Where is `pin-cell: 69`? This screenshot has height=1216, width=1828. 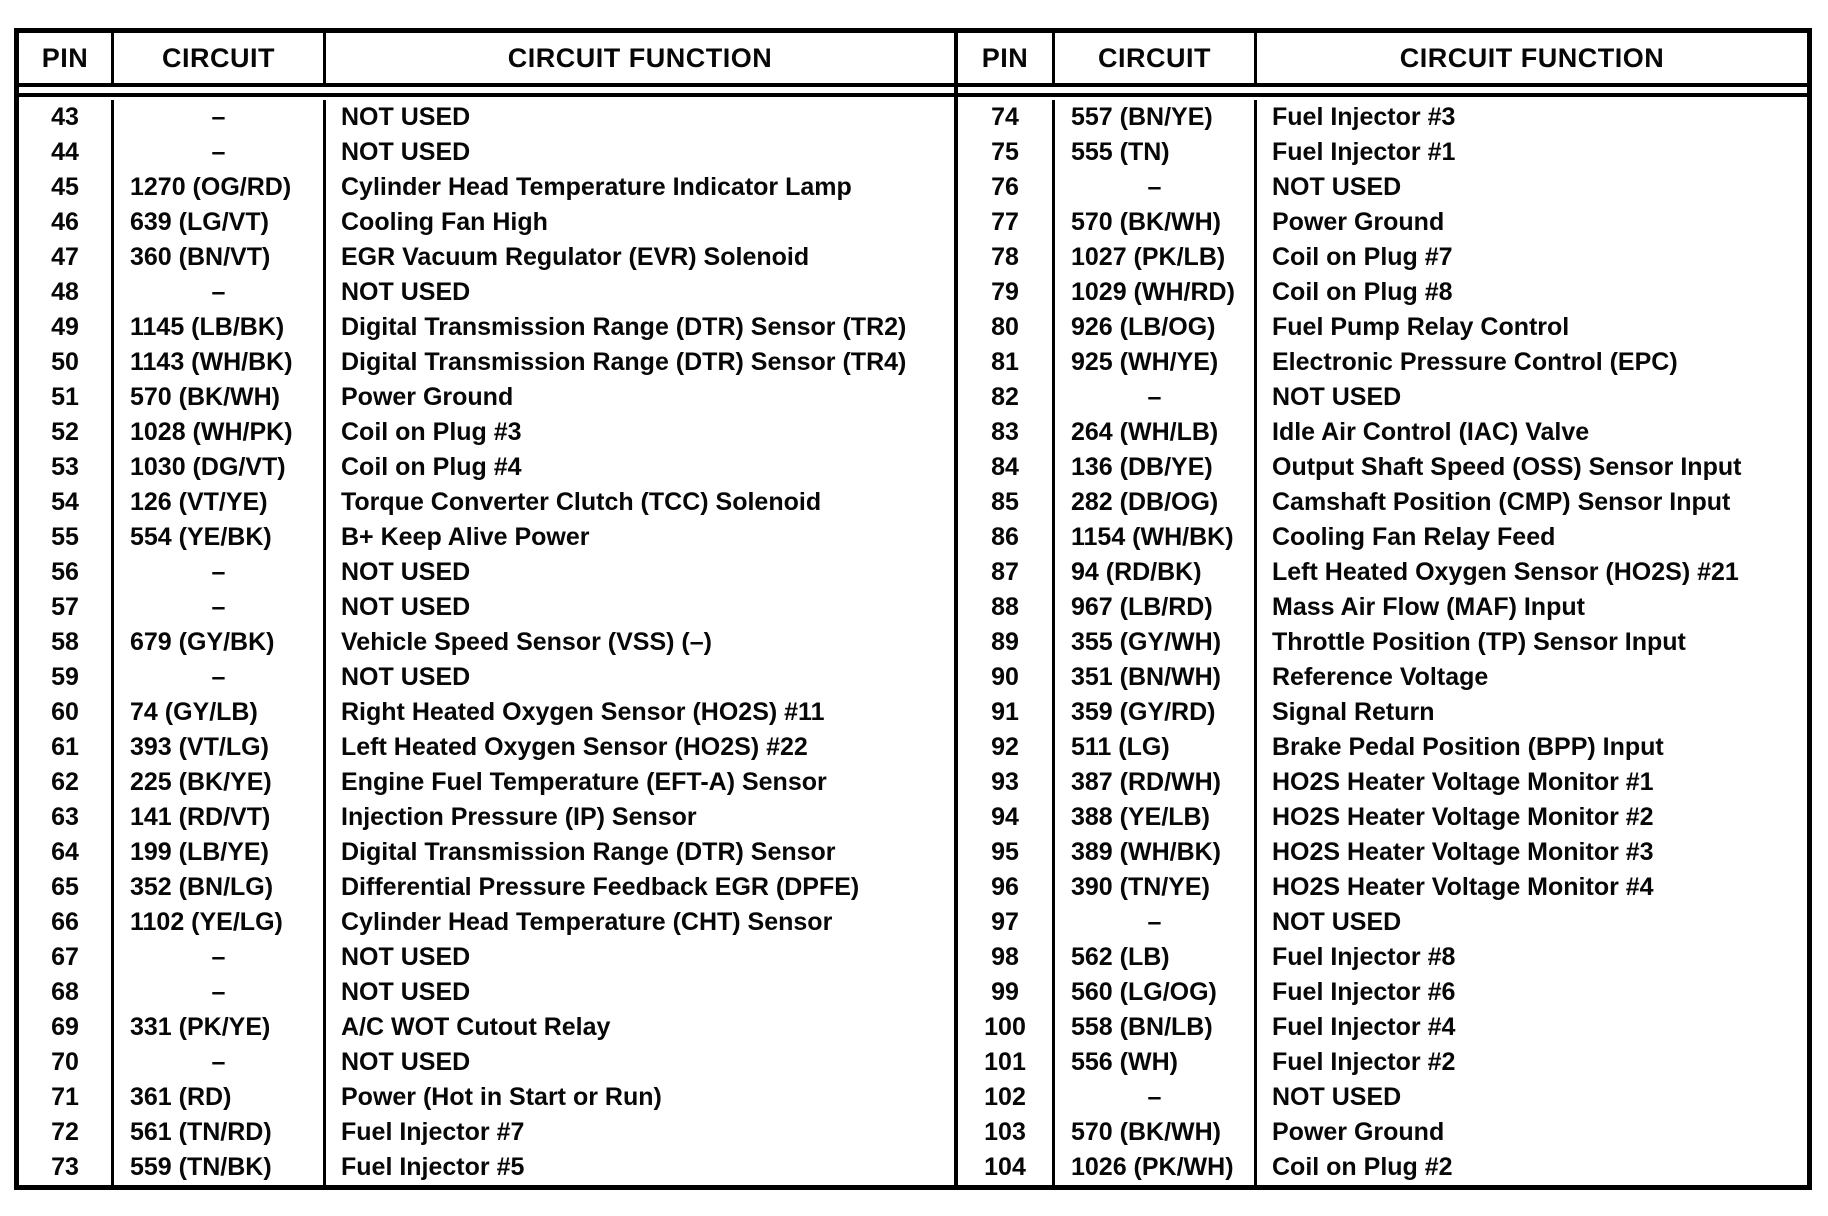
pin-cell: 69 is located at coordinates (66, 1027).